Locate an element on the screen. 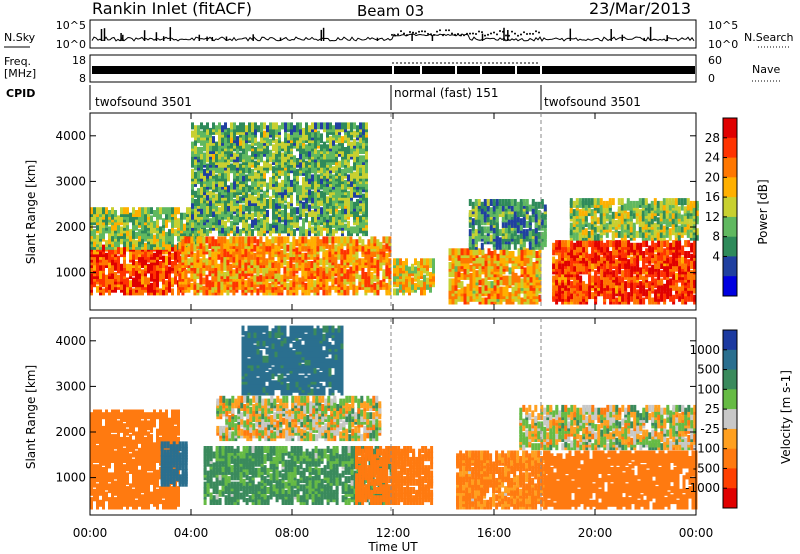 The height and width of the screenshot is (554, 800). freq-gap is located at coordinates (481, 70).